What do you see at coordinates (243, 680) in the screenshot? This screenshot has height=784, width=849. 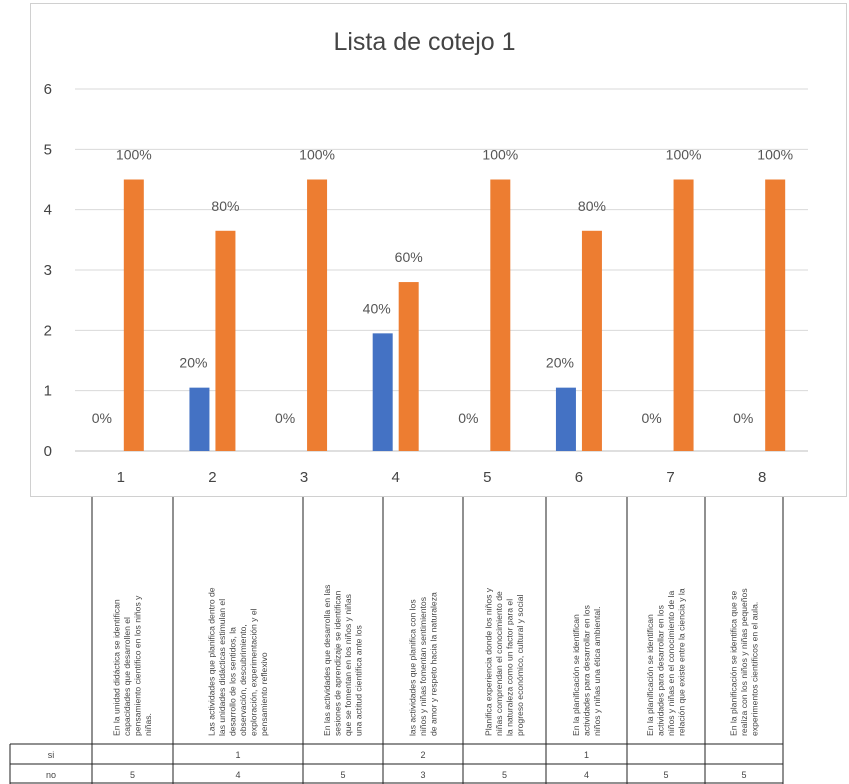 I see `category-description: observación, descubrimiento,` at bounding box center [243, 680].